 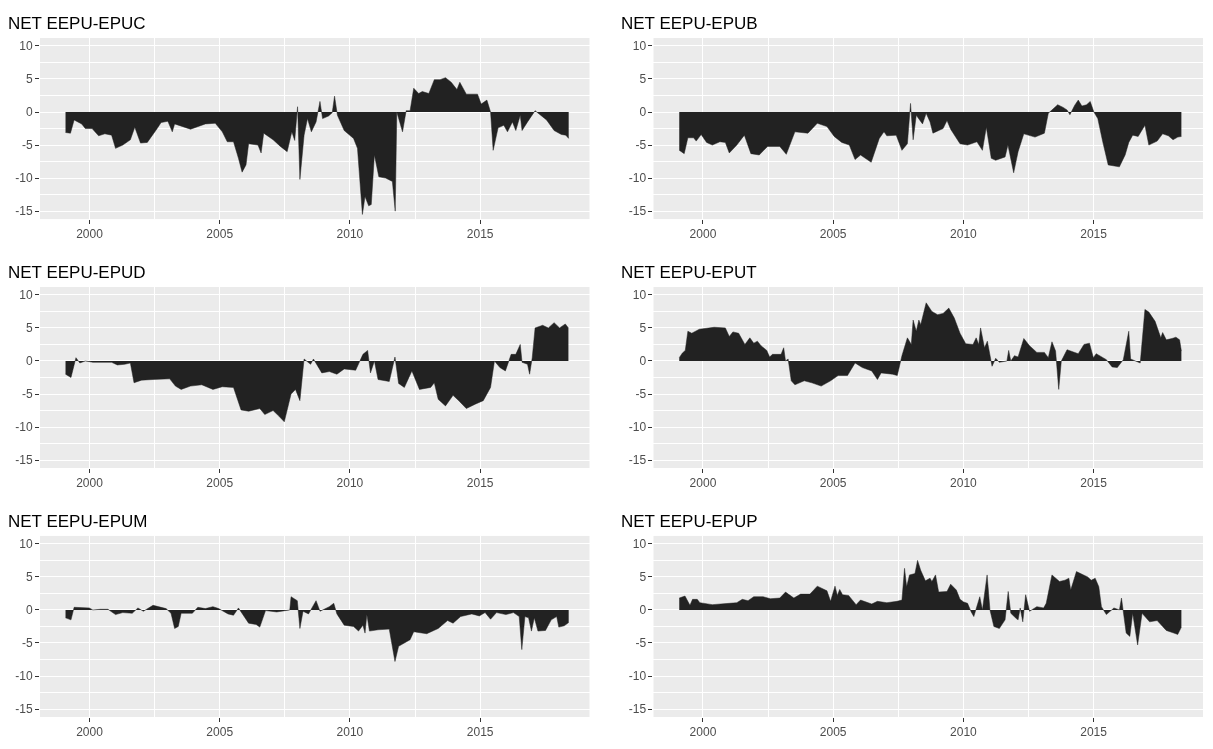 I want to click on chart-title: NET EEPU-EPUM, so click(x=78, y=521).